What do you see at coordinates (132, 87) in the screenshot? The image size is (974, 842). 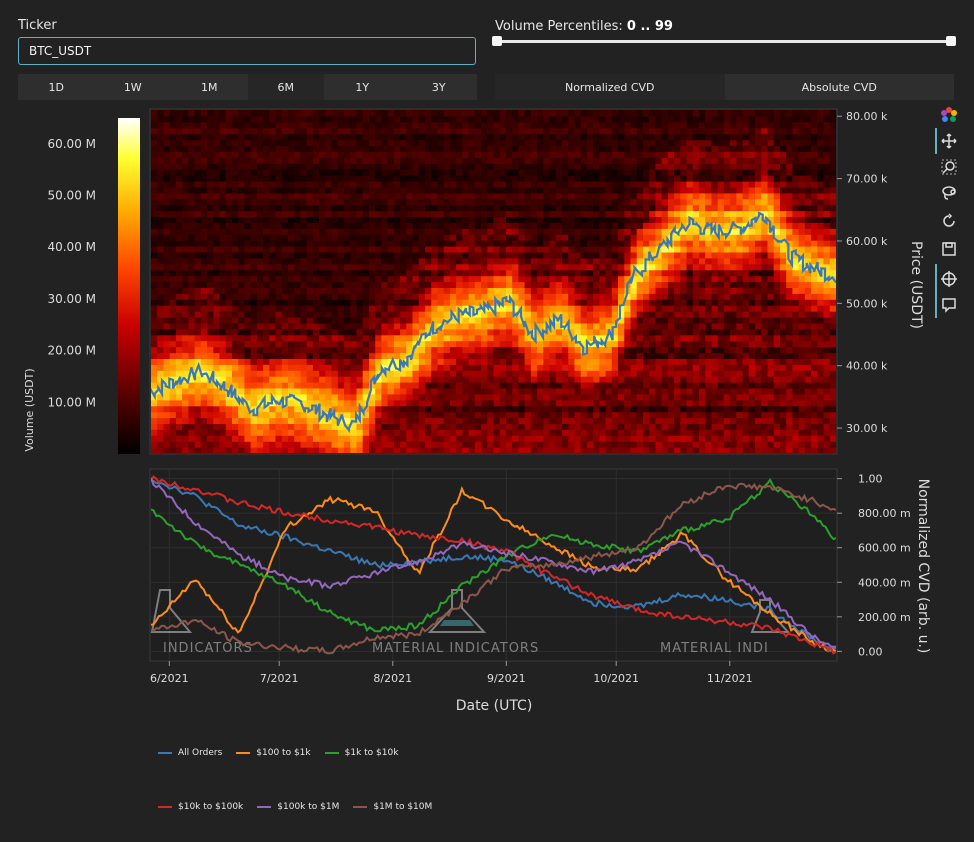 I see `tab-1w: 1W` at bounding box center [132, 87].